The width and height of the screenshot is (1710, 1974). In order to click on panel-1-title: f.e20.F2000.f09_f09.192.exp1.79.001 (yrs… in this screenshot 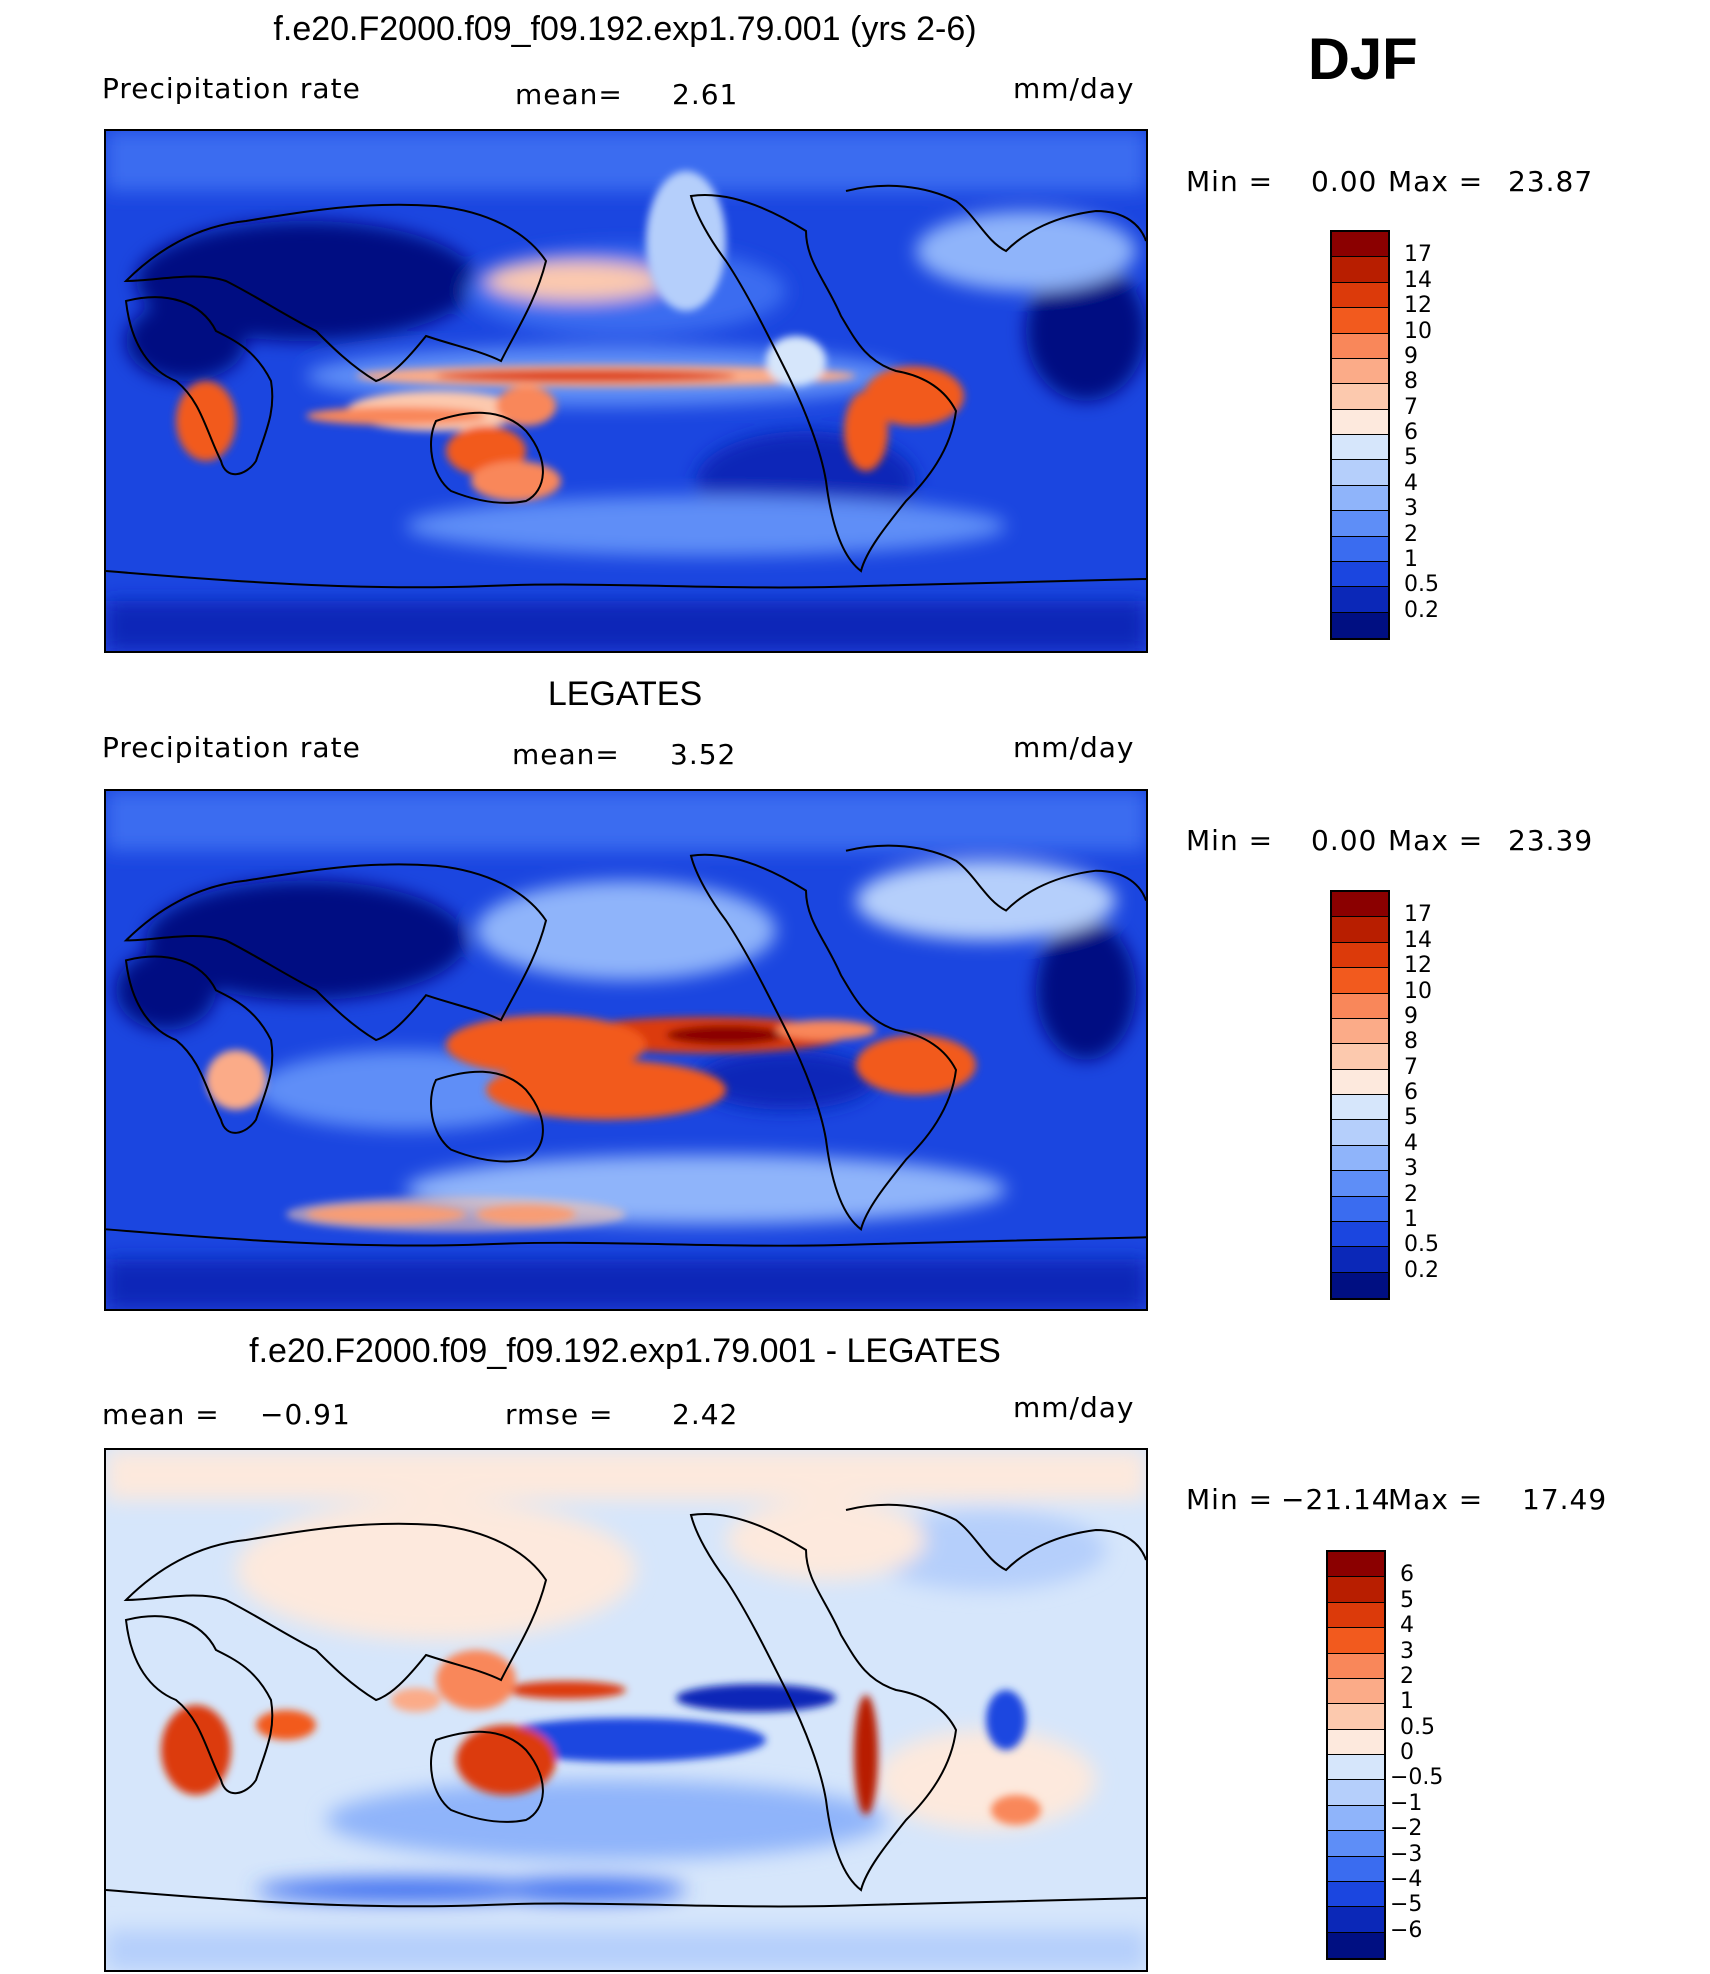, I will do `click(625, 29)`.